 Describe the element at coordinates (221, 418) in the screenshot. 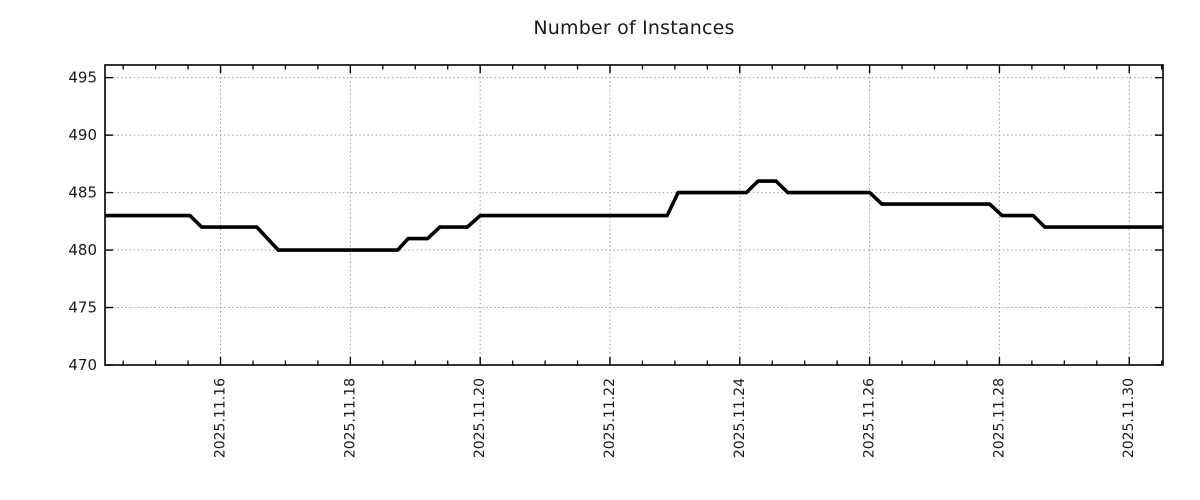

I see `x-tick-label: 2025.11.16` at that location.